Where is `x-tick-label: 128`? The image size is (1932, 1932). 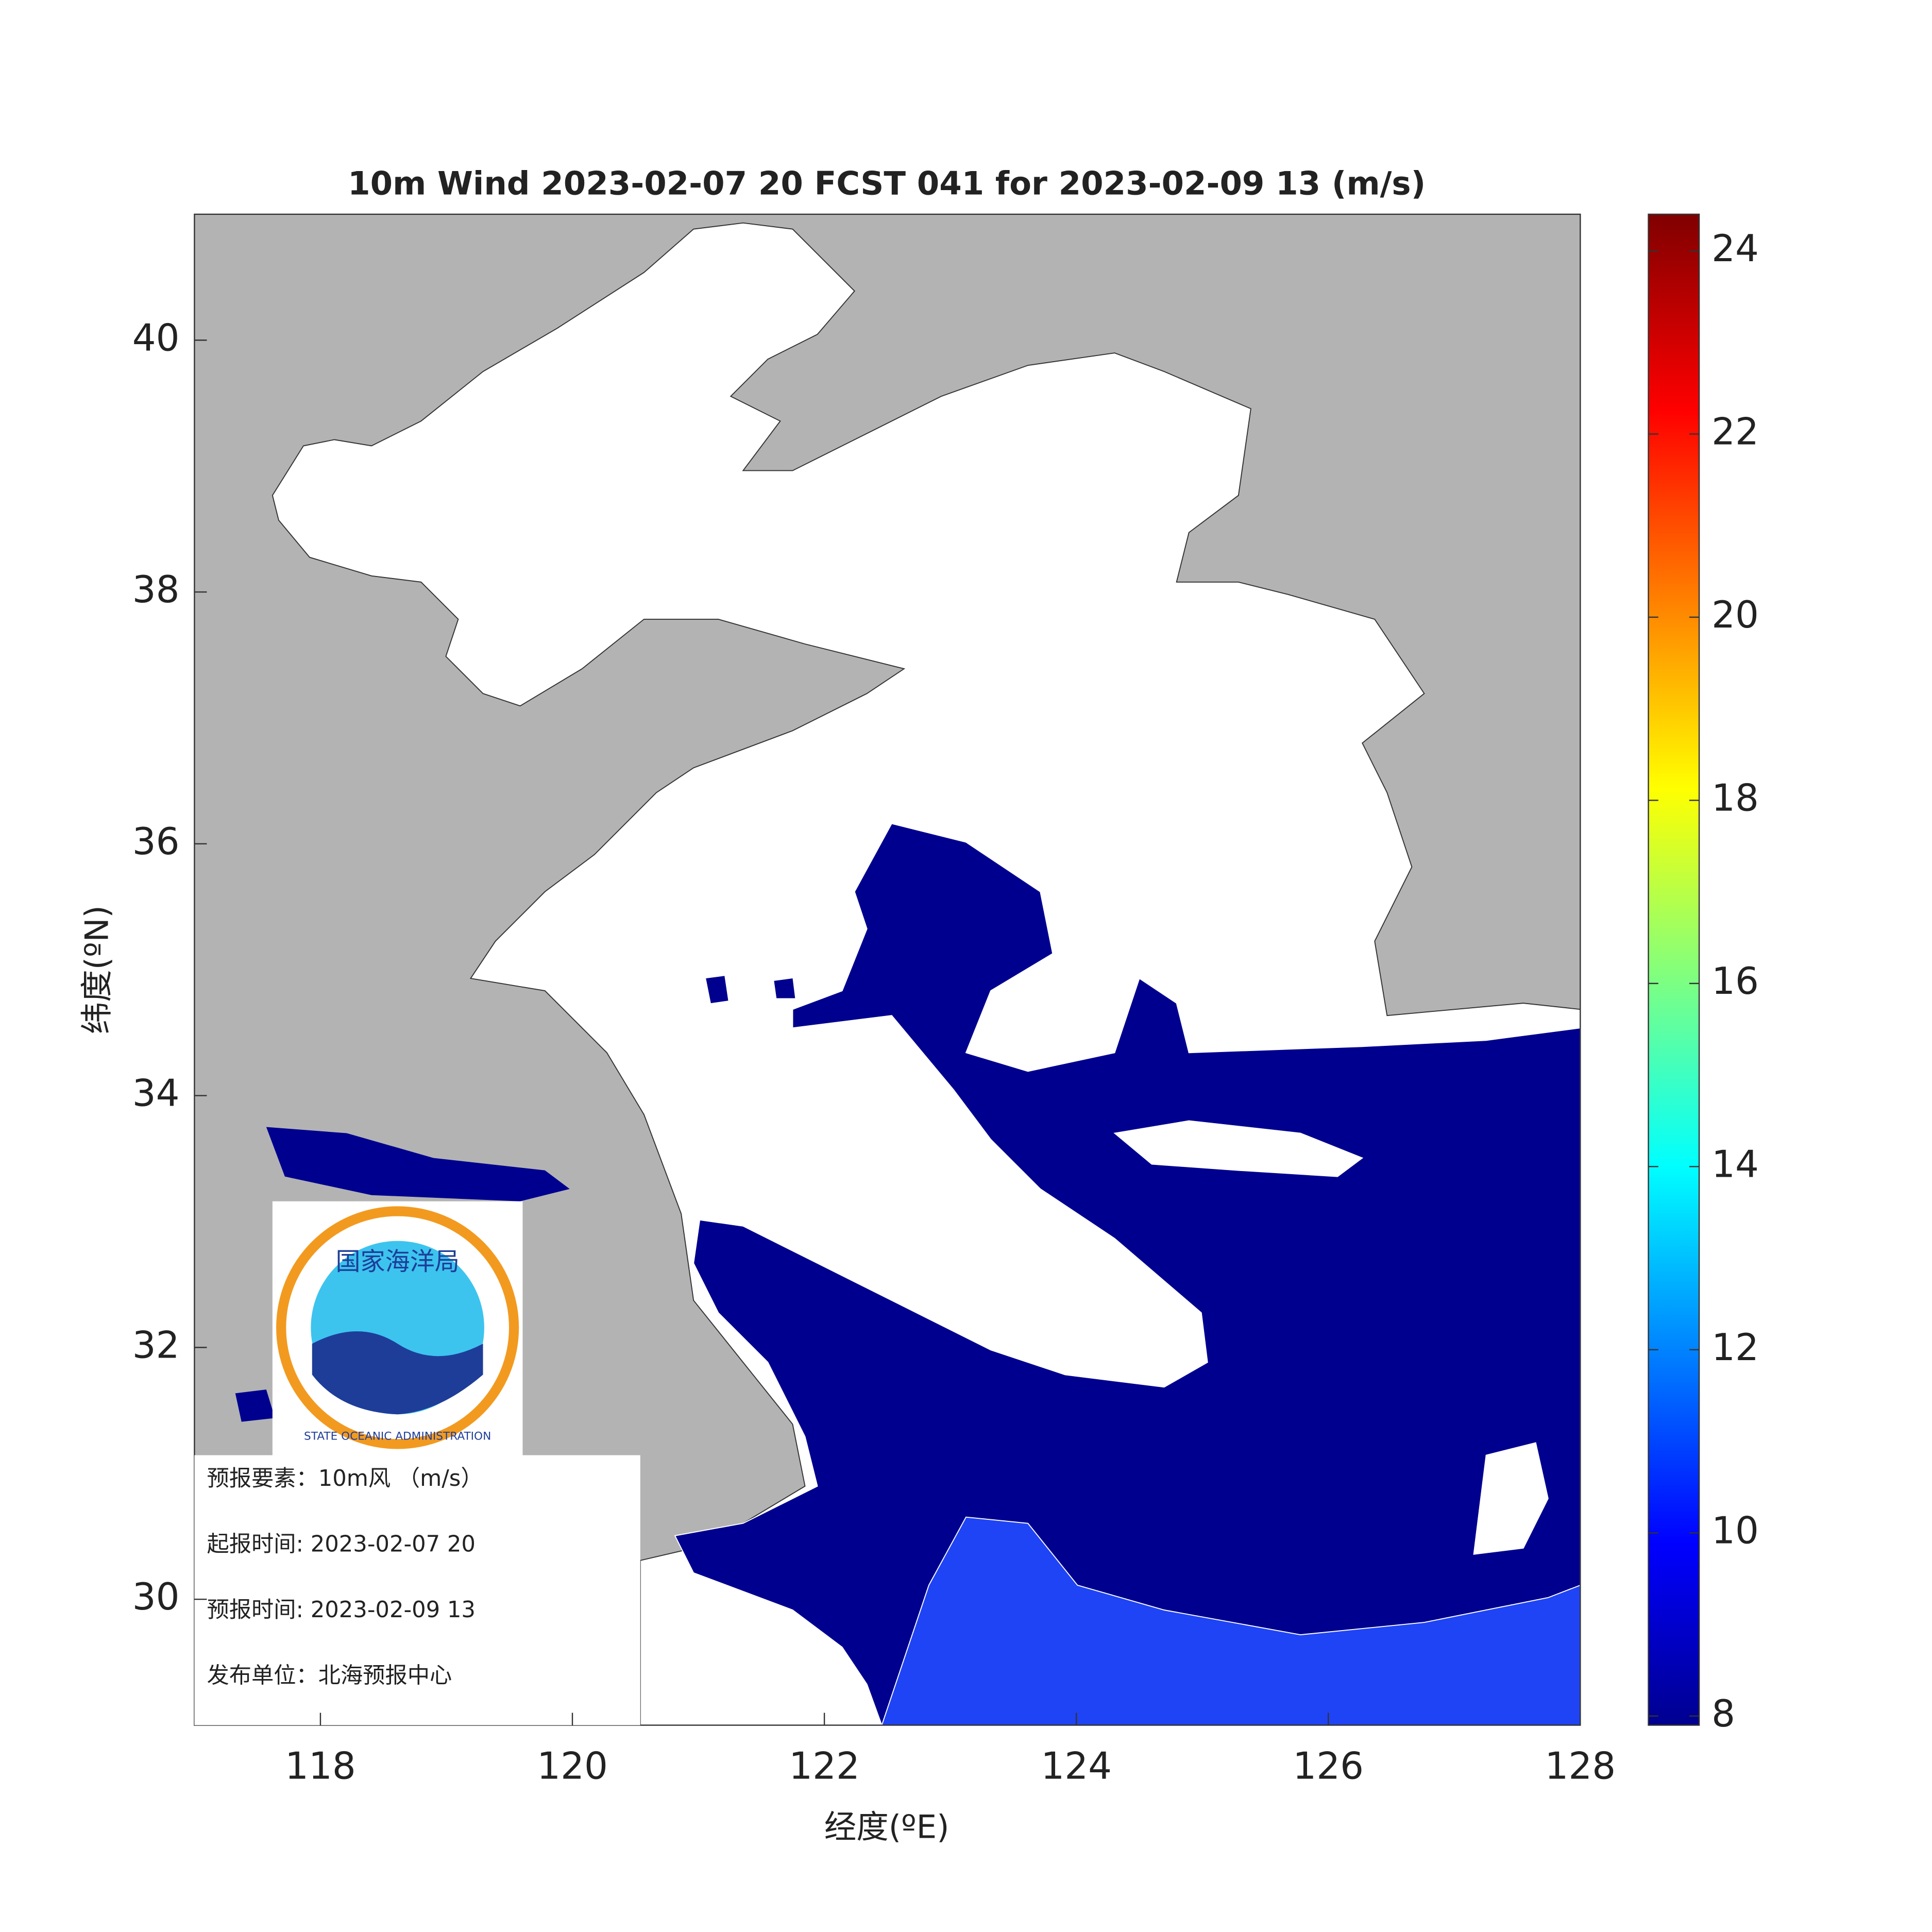
x-tick-label: 128 is located at coordinates (1580, 1766).